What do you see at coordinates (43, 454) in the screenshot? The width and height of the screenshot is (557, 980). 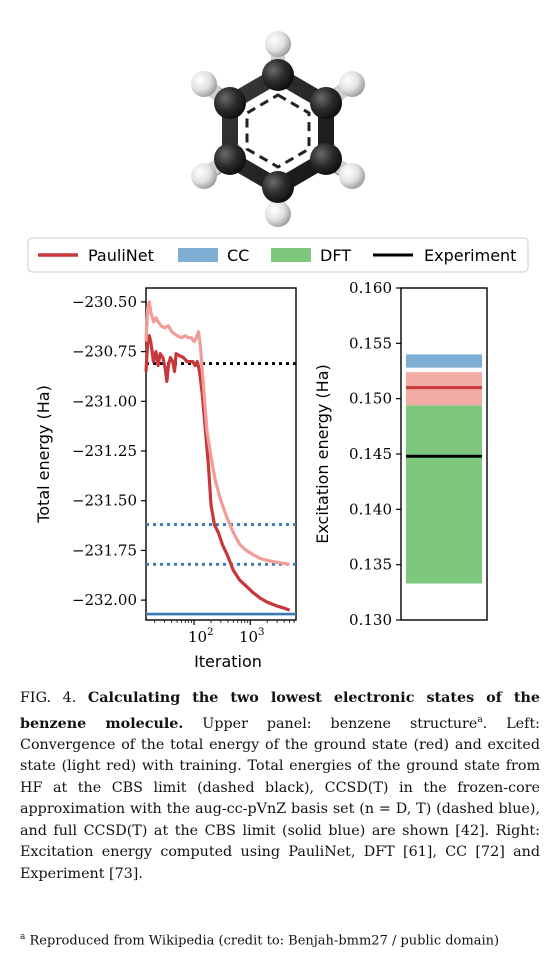 I see `total-energy-y-label: Total energy (Ha)` at bounding box center [43, 454].